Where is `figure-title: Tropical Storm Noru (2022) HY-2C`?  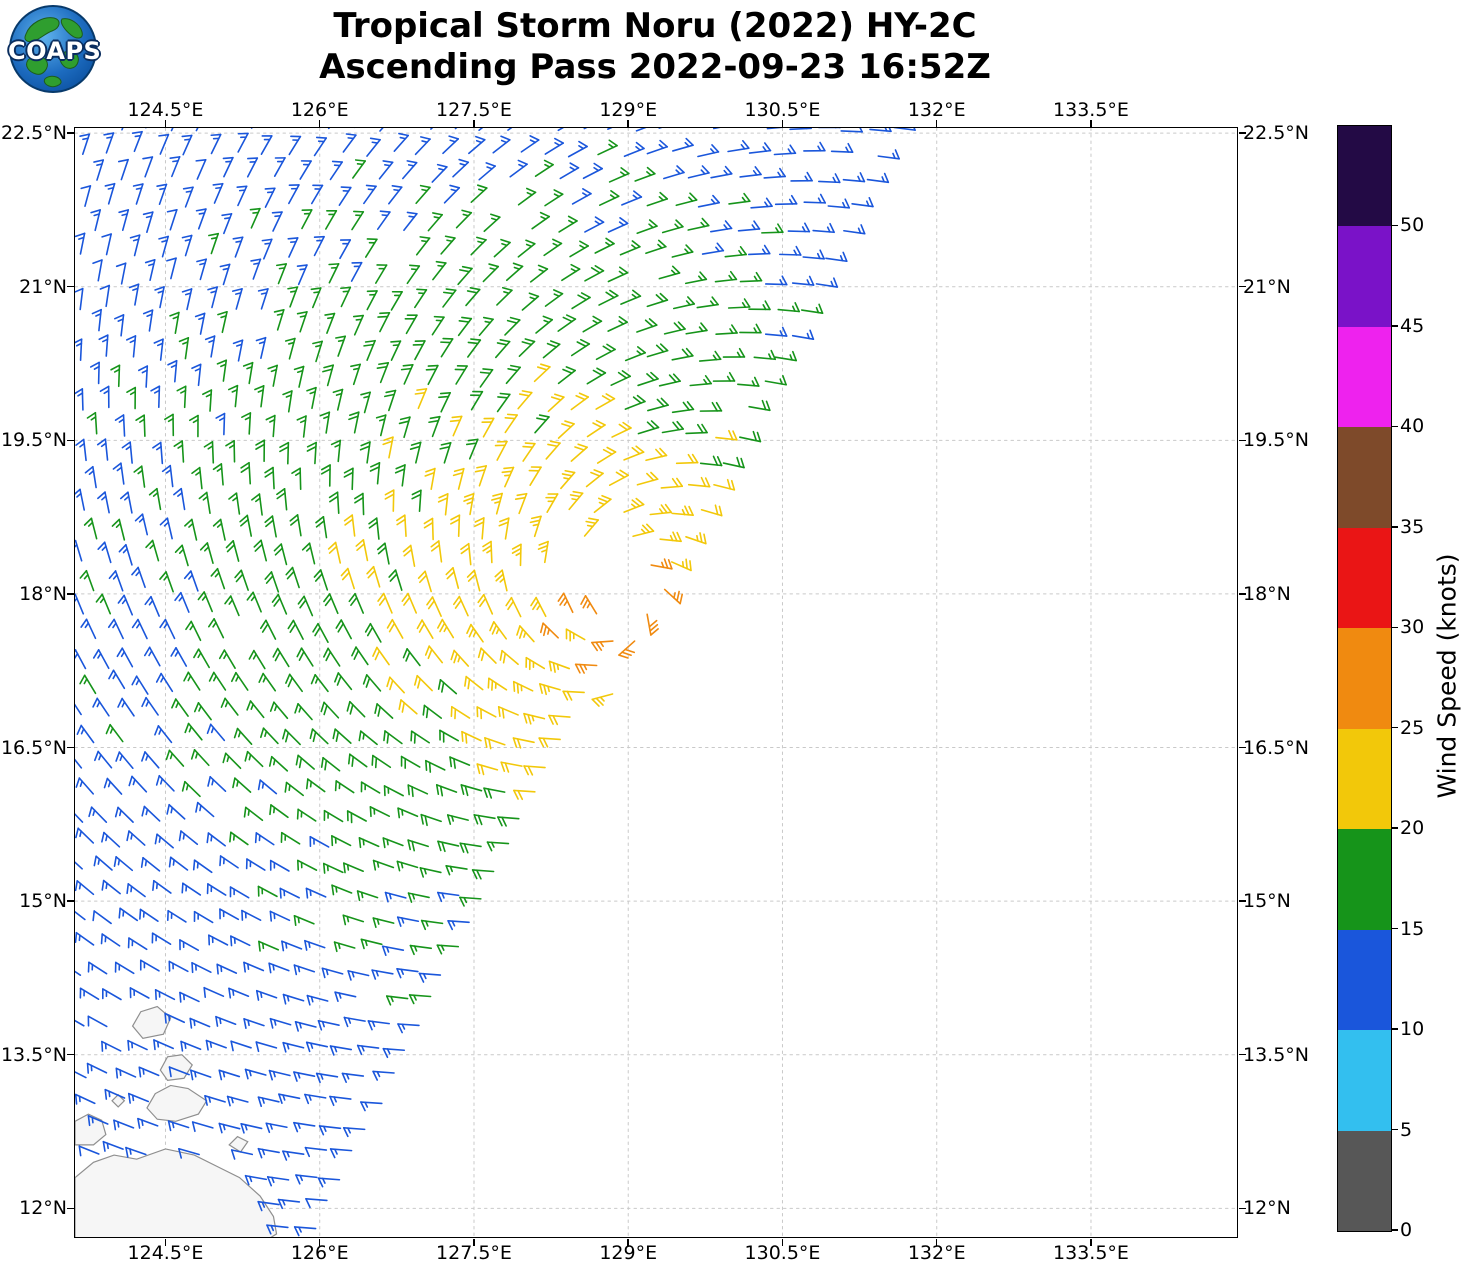 figure-title: Tropical Storm Noru (2022) HY-2C is located at coordinates (655, 26).